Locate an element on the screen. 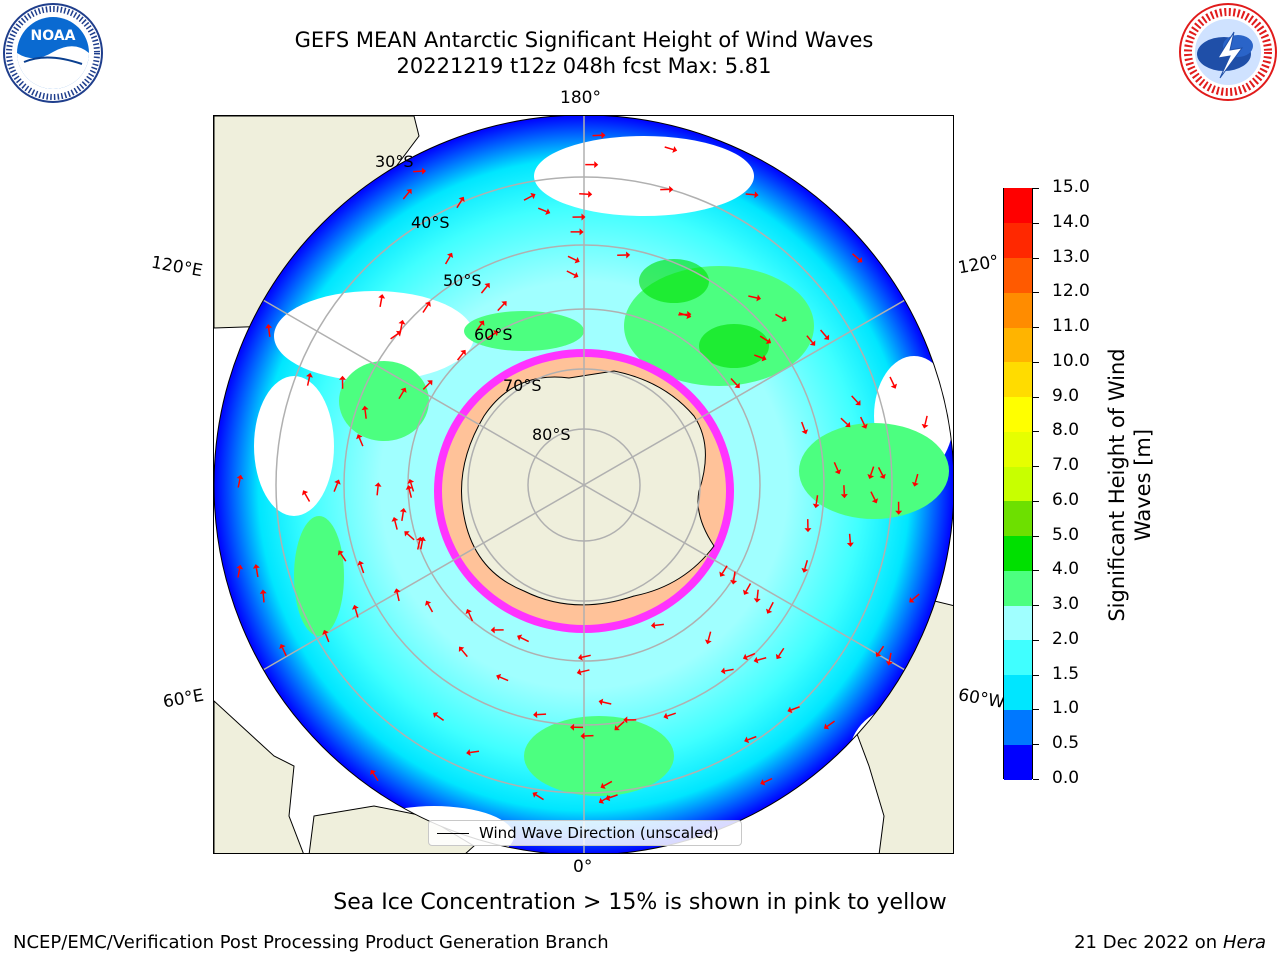  lat-label-80s: 80°S is located at coordinates (551, 434).